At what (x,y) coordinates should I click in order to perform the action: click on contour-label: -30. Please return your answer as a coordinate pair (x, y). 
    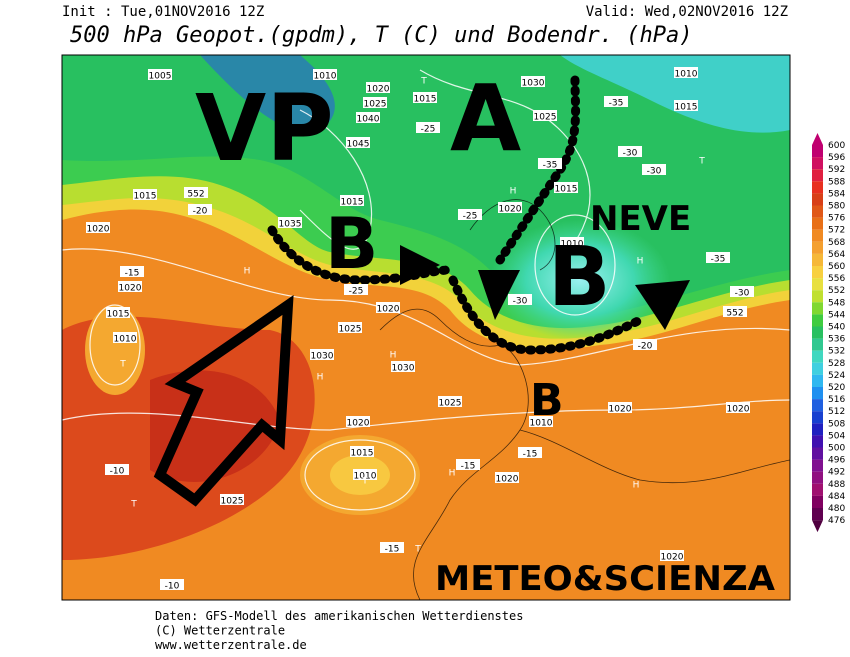
    Looking at the image, I should click on (520, 302).